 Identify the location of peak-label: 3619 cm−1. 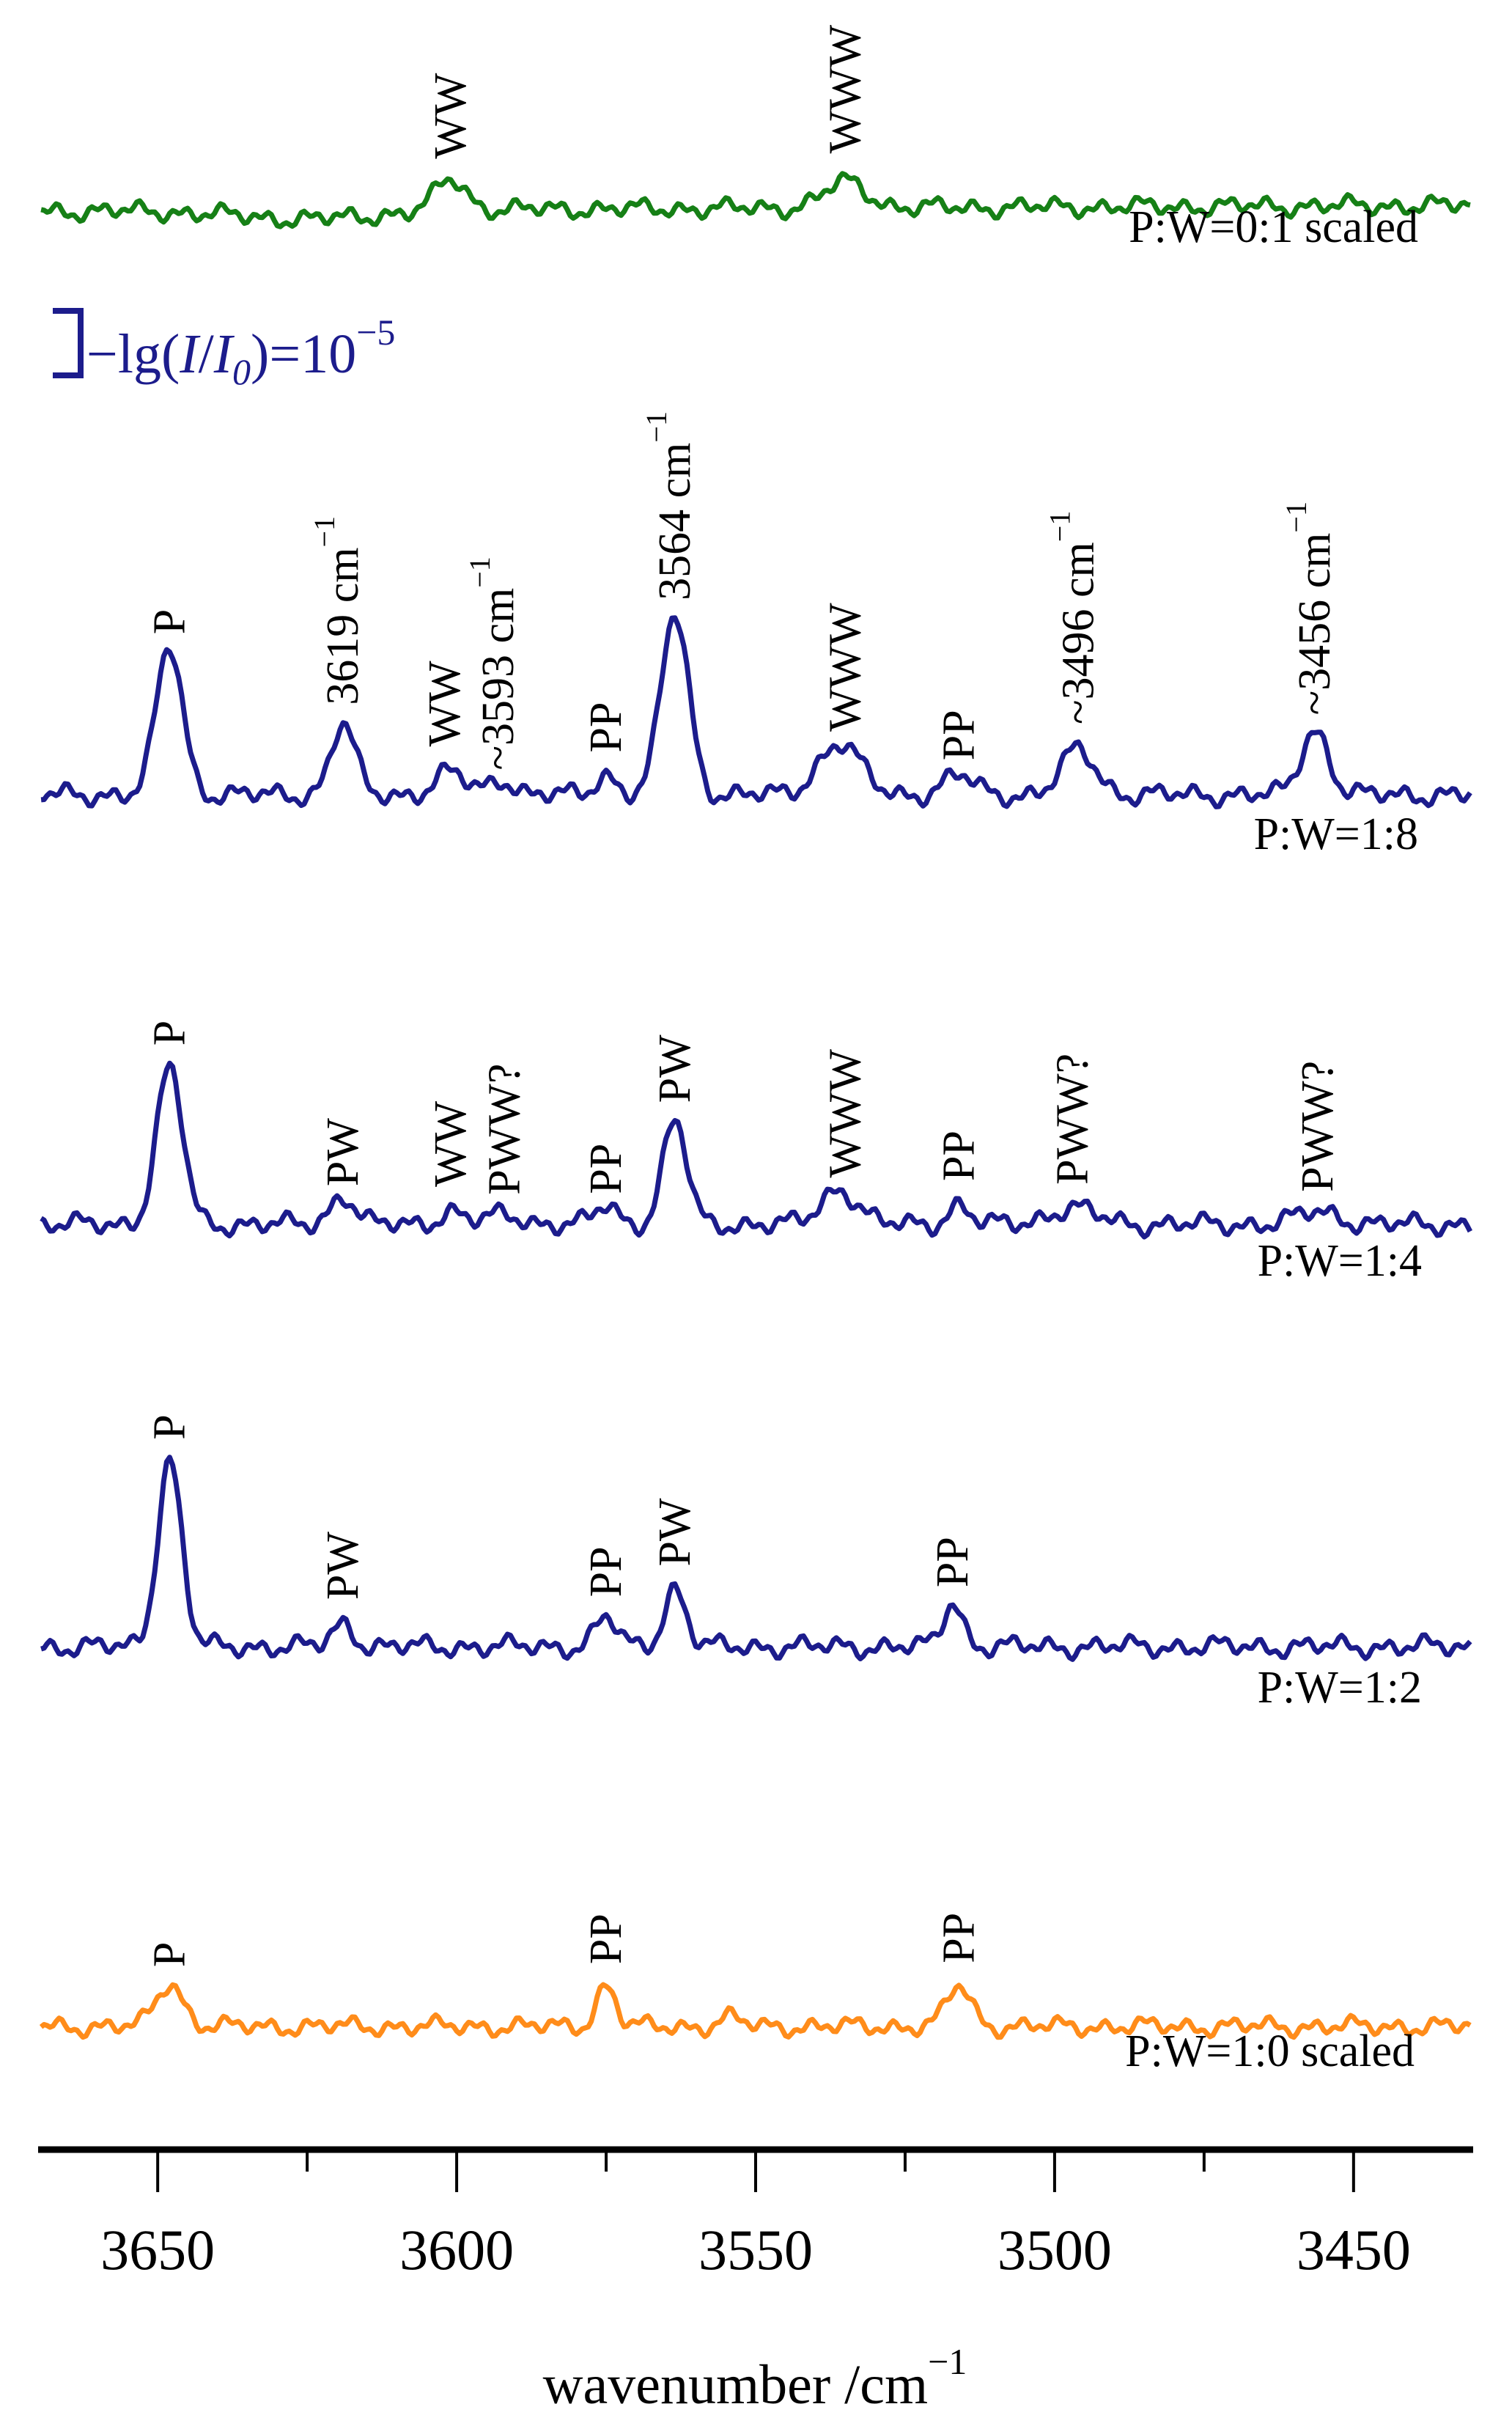
(338, 610).